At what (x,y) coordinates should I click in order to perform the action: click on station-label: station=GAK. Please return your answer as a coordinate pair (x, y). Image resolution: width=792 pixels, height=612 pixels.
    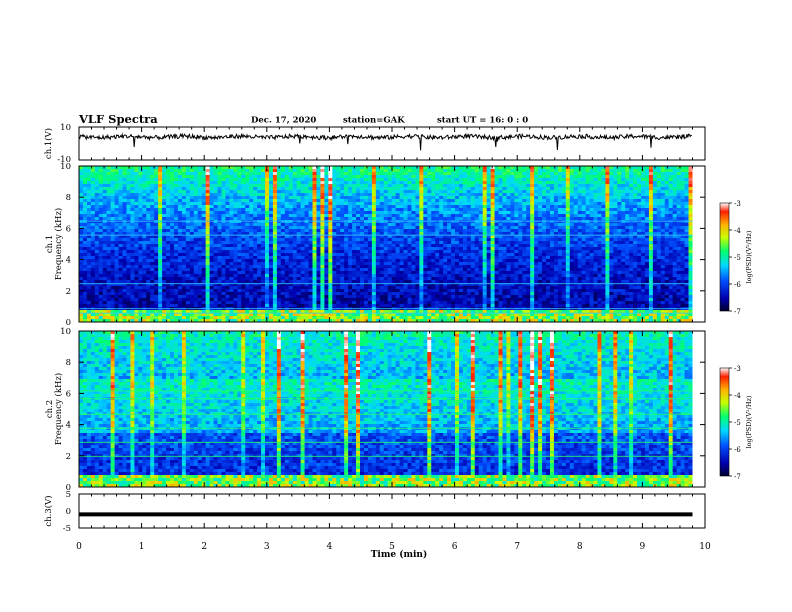
    Looking at the image, I should click on (374, 121).